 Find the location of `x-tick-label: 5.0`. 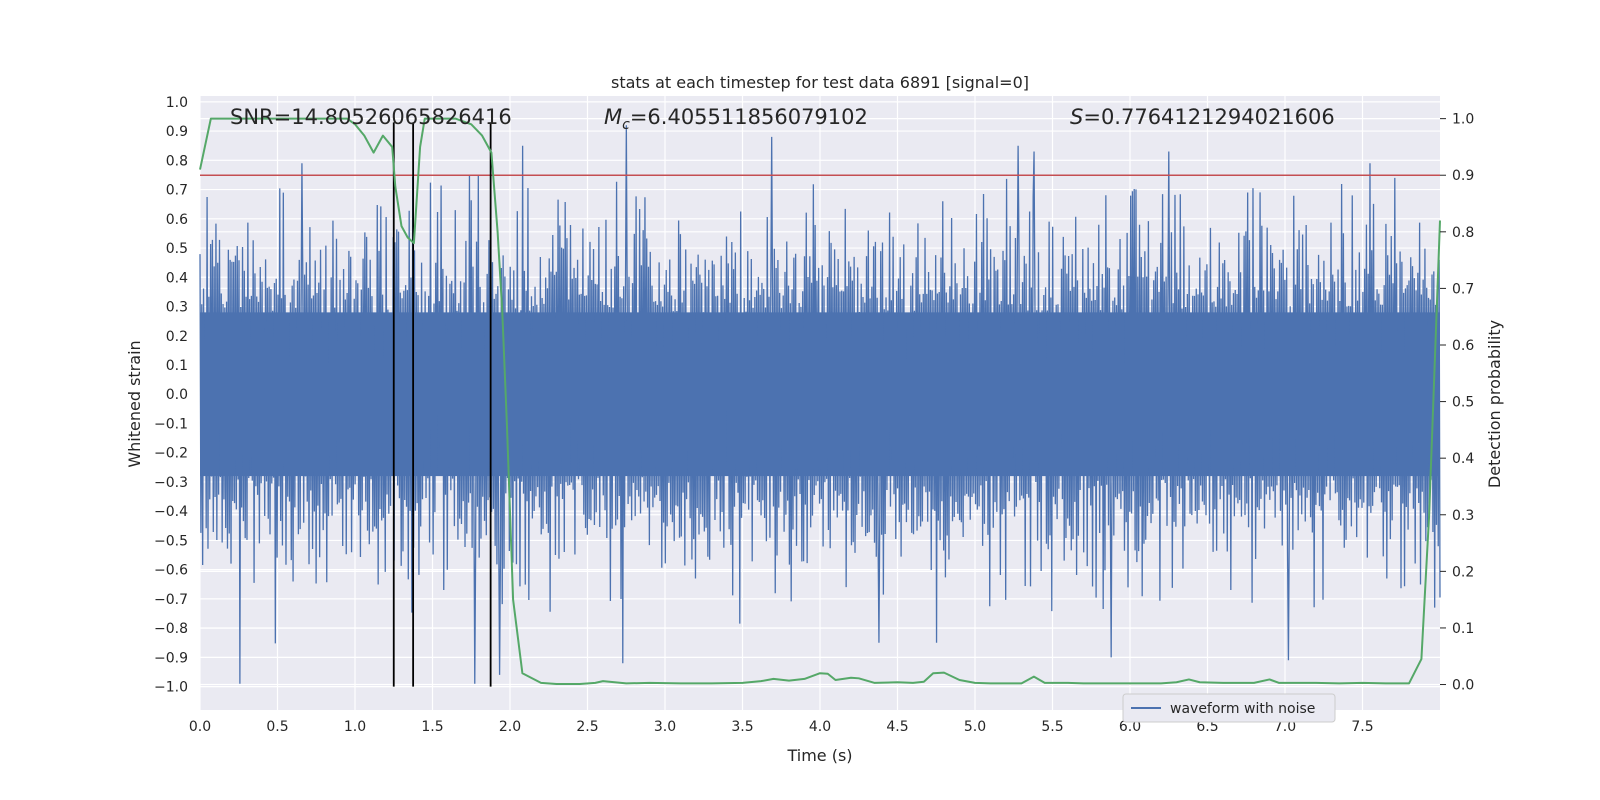

x-tick-label: 5.0 is located at coordinates (975, 727).